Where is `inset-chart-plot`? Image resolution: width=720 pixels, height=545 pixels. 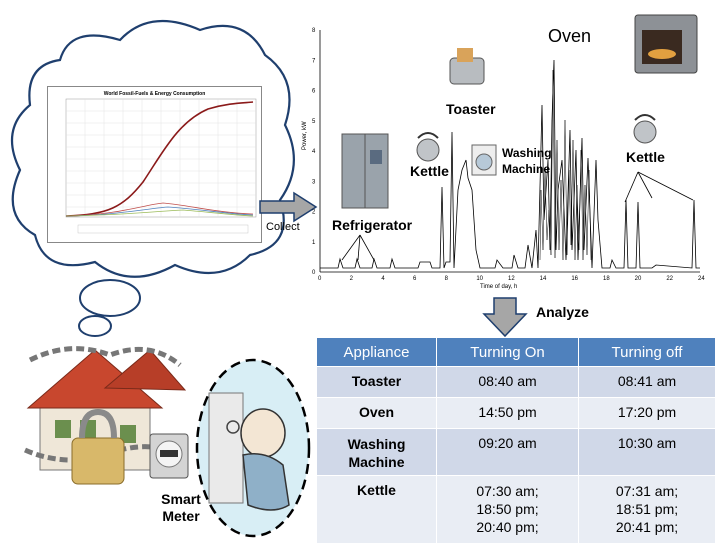 inset-chart-plot is located at coordinates (161, 166).